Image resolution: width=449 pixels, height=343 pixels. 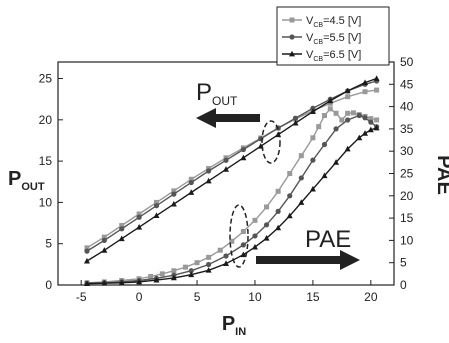 I want to click on y-left-axis-title-main: P, so click(x=14, y=179).